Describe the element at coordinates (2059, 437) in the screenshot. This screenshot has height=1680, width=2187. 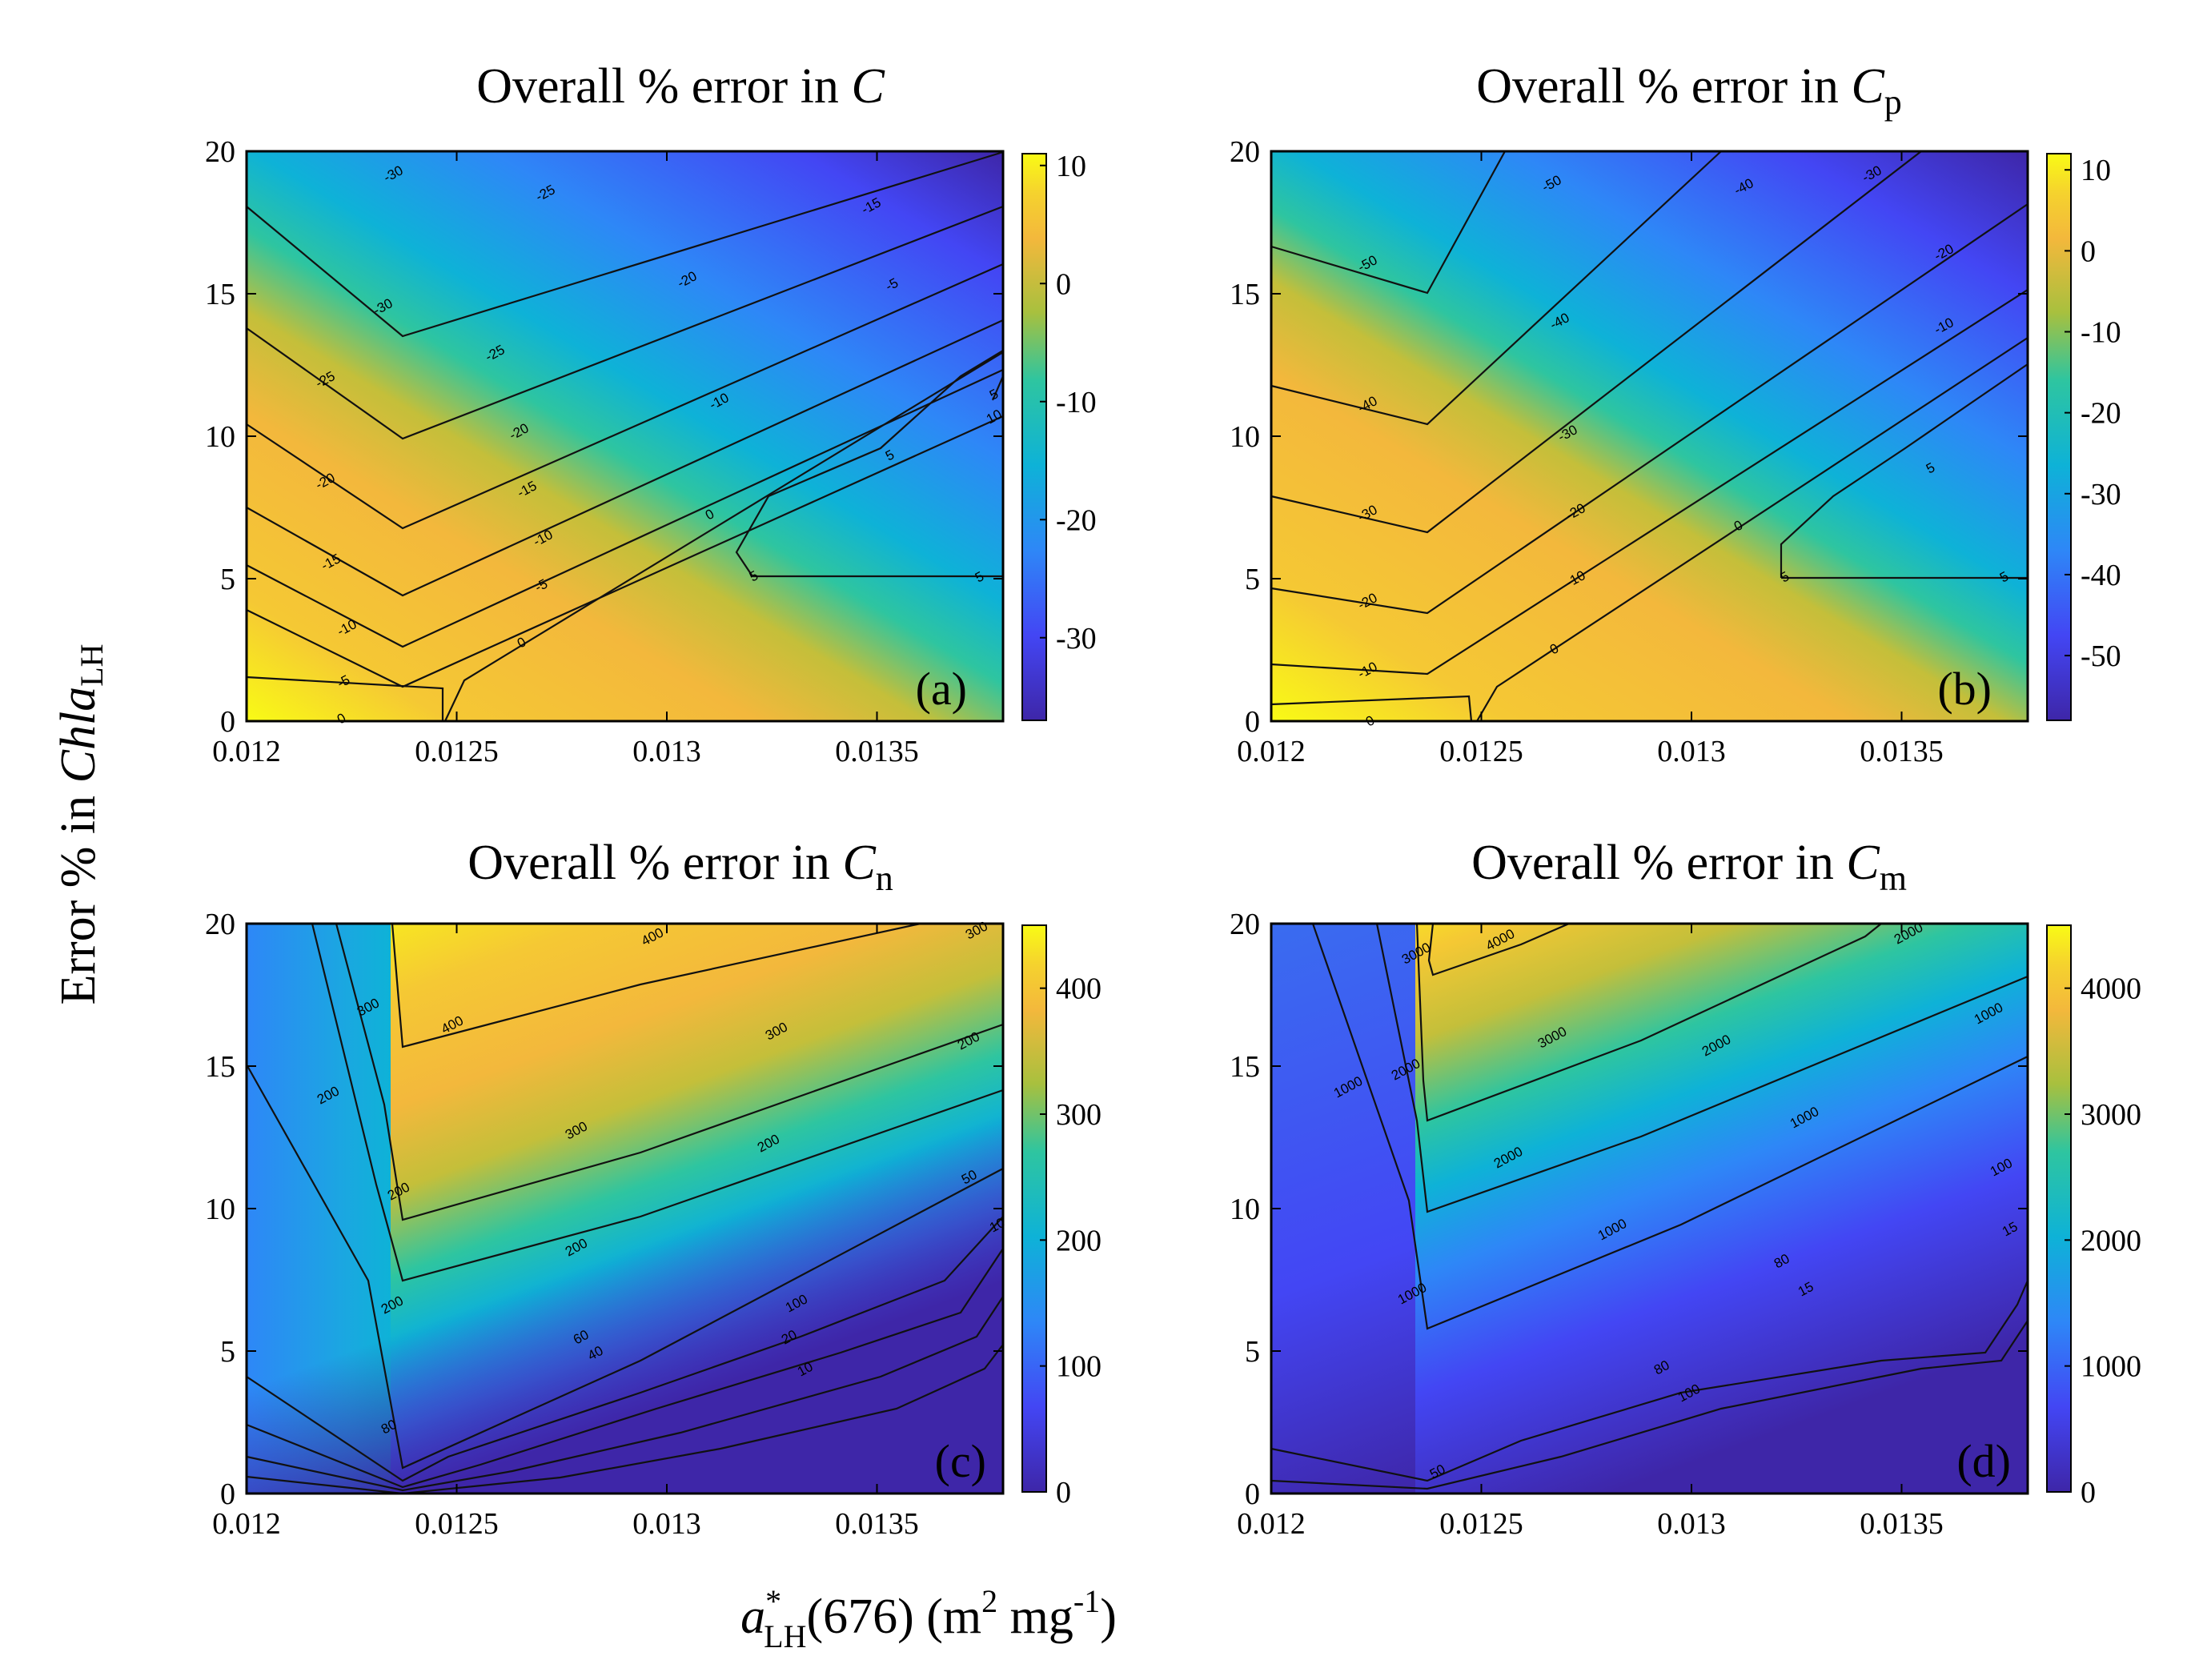
I see `panel-b-colorbar` at that location.